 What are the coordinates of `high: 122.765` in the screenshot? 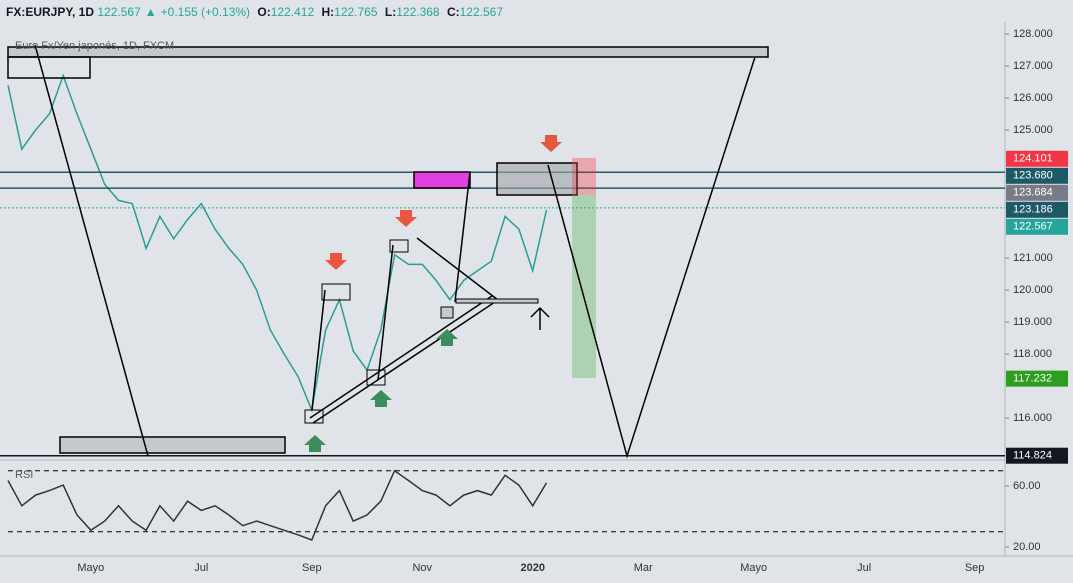 It's located at (356, 12).